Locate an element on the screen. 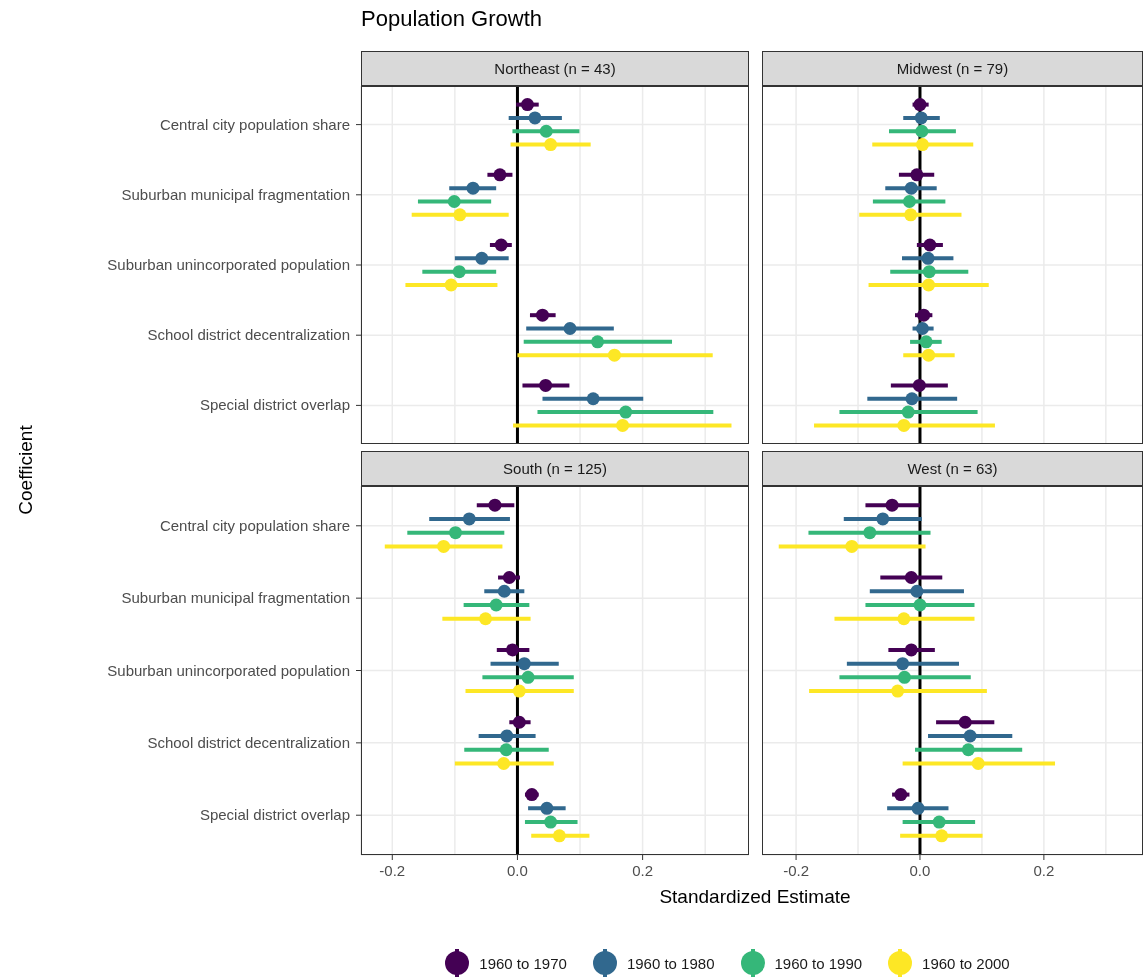 This screenshot has width=1143, height=978. chart-subtitle: South (n = 125) is located at coordinates (555, 468).